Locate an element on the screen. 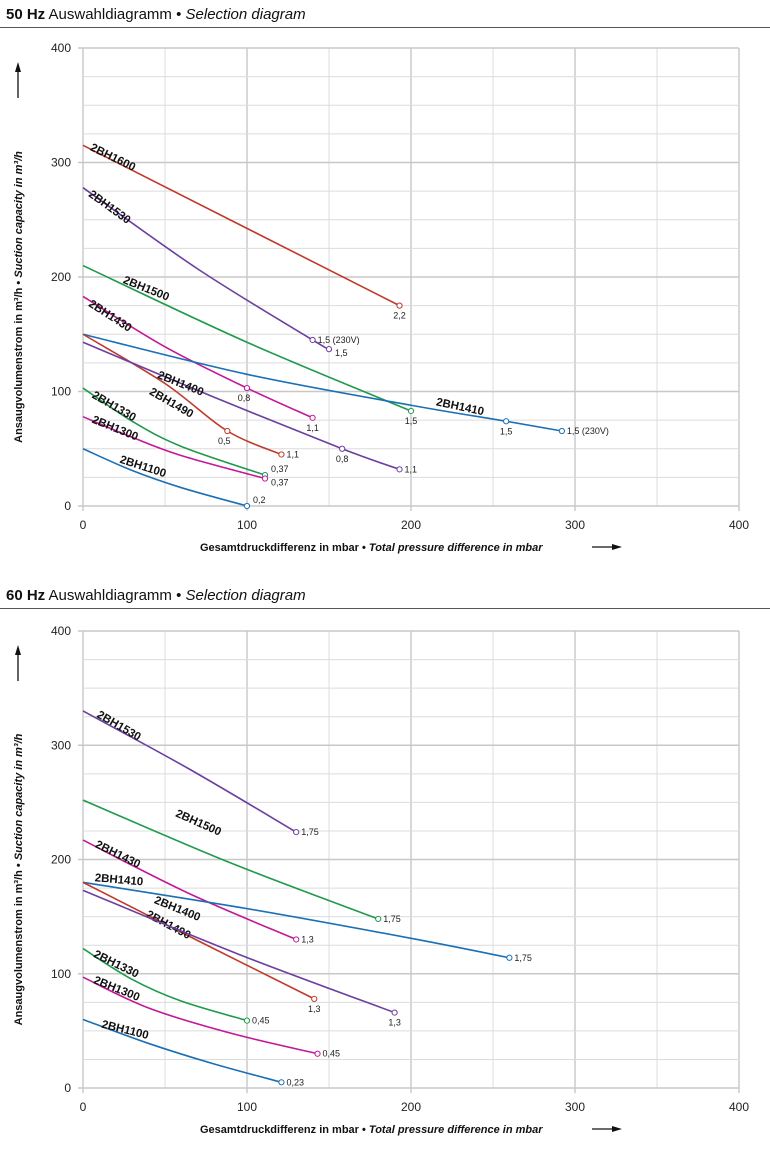 The height and width of the screenshot is (1151, 770). series-2BH1100: 0,23 2BH1100 is located at coordinates (193, 1052).